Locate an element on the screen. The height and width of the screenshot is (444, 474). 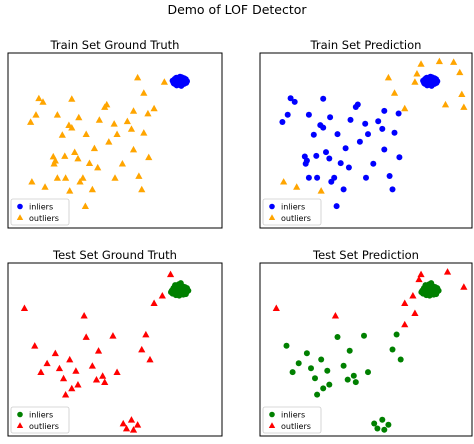
legend-marker-outliers is located at coordinates (20, 217).